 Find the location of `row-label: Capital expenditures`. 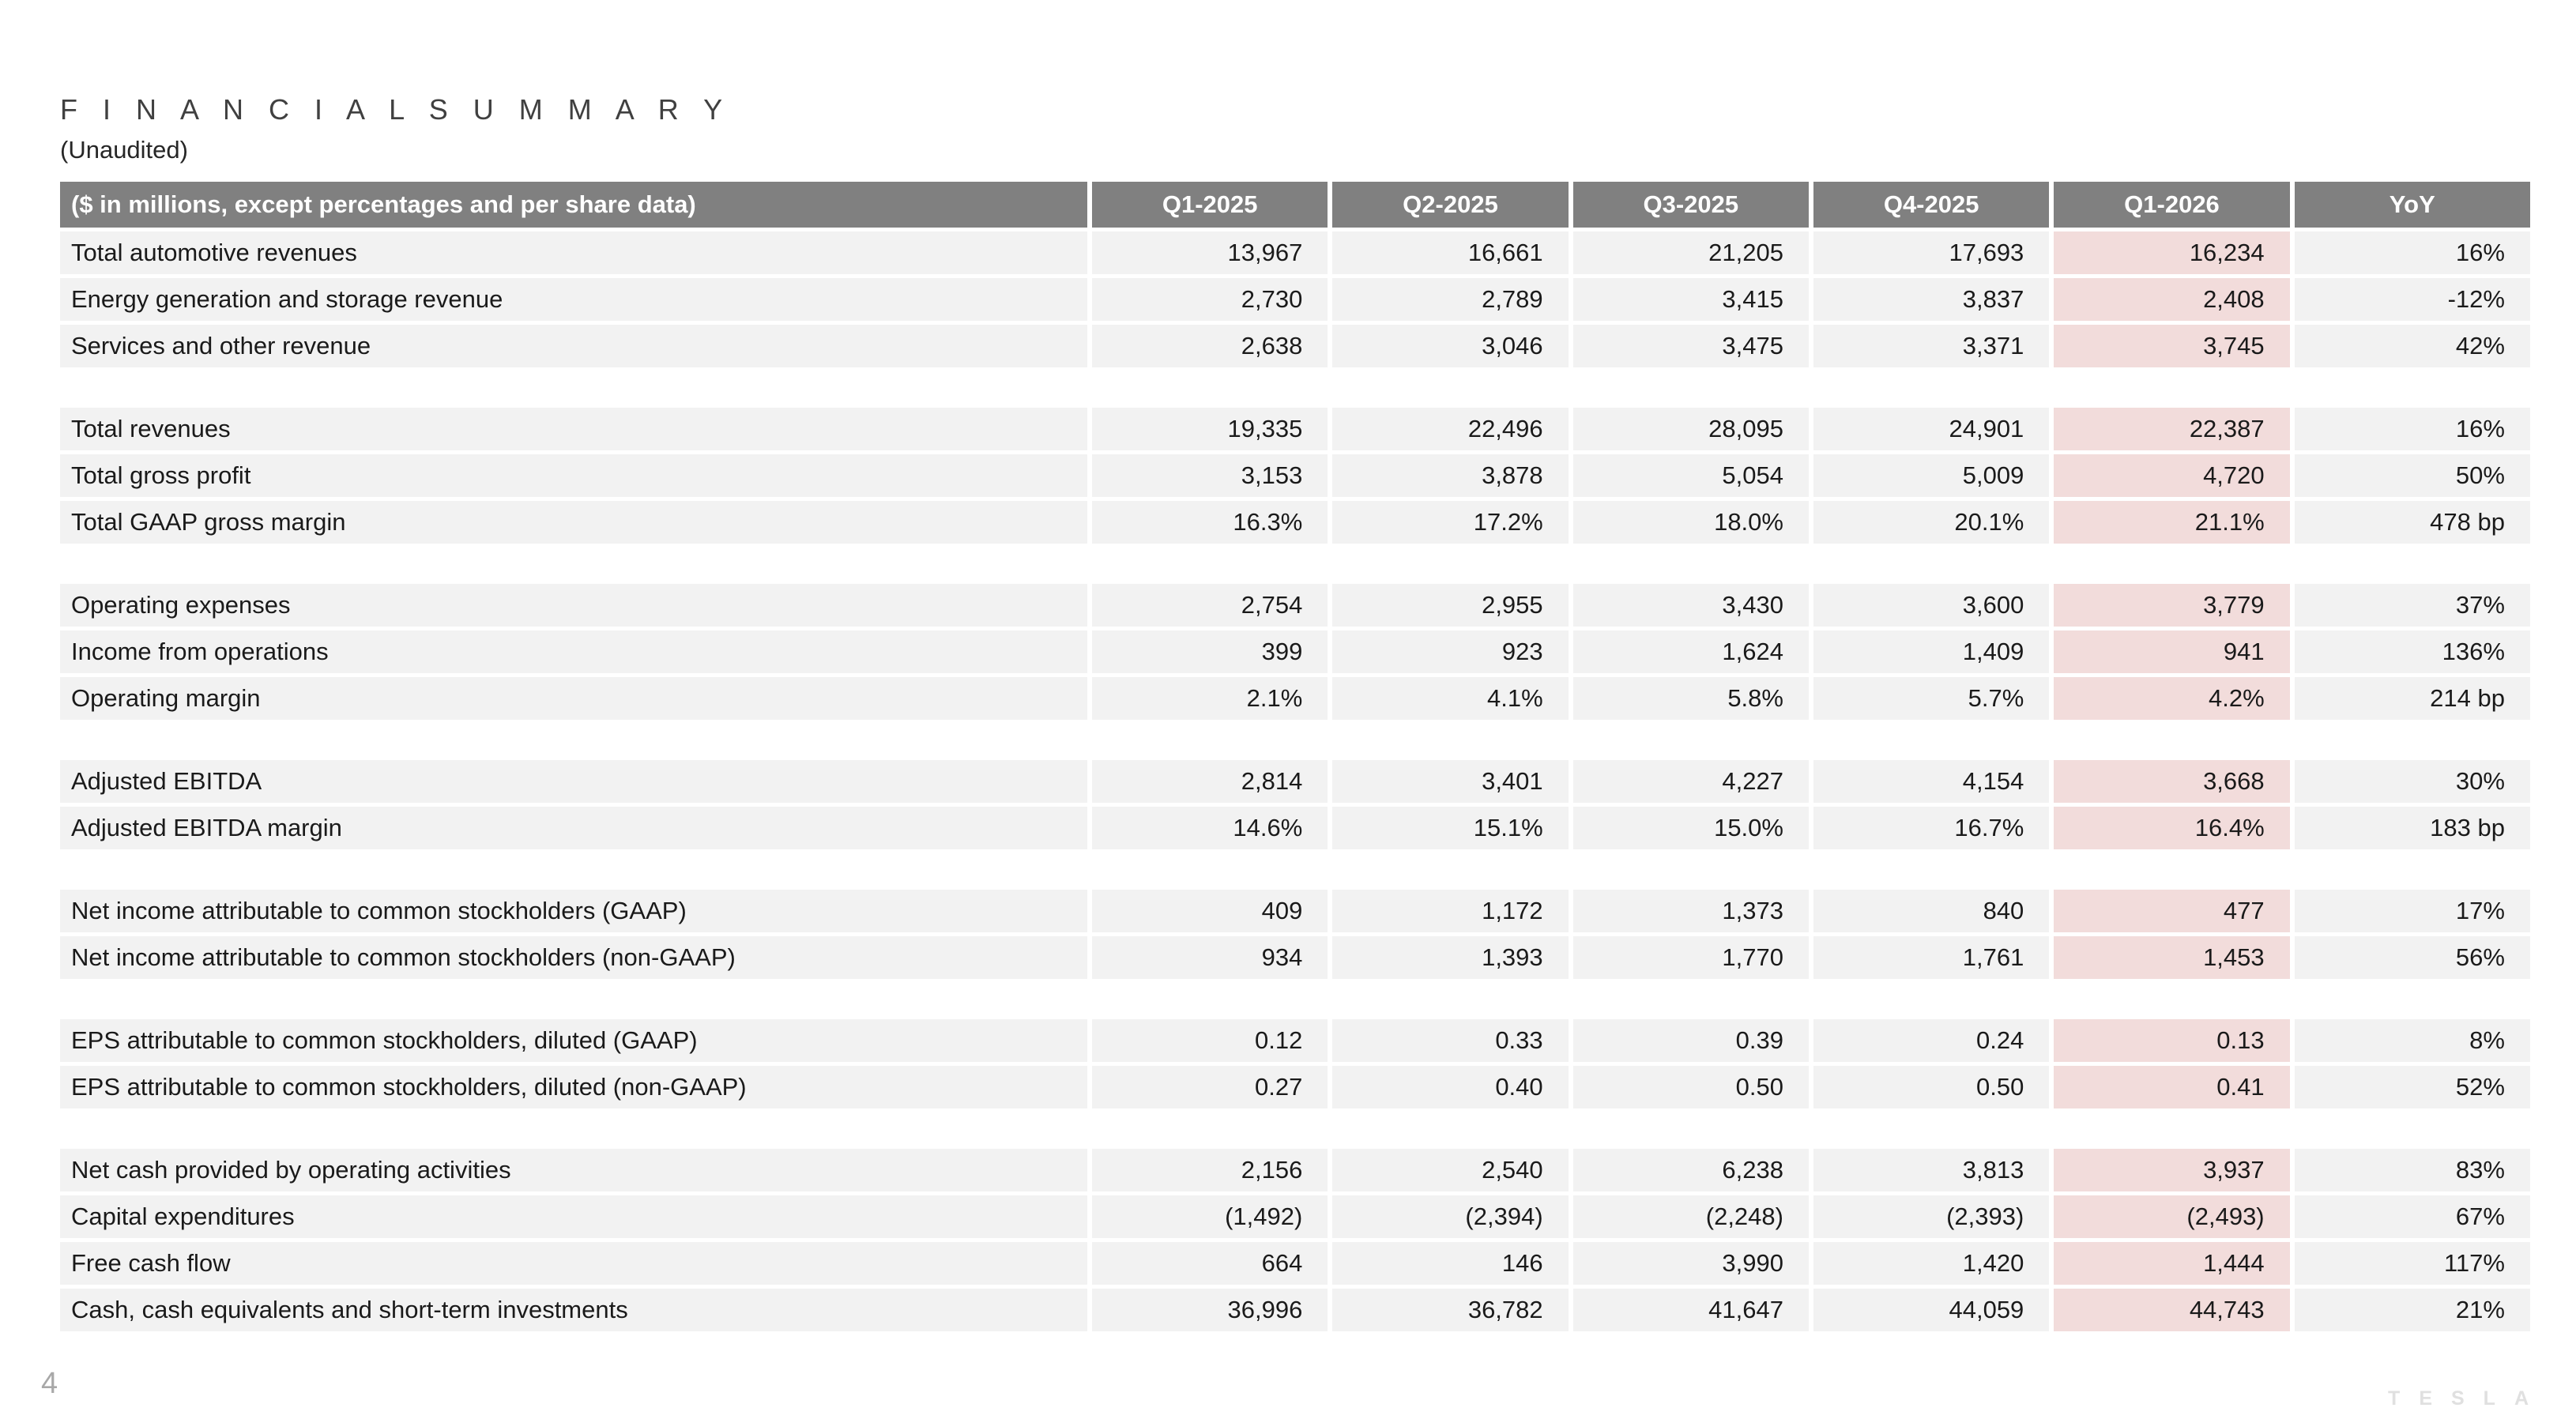

row-label: Capital expenditures is located at coordinates (573, 1216).